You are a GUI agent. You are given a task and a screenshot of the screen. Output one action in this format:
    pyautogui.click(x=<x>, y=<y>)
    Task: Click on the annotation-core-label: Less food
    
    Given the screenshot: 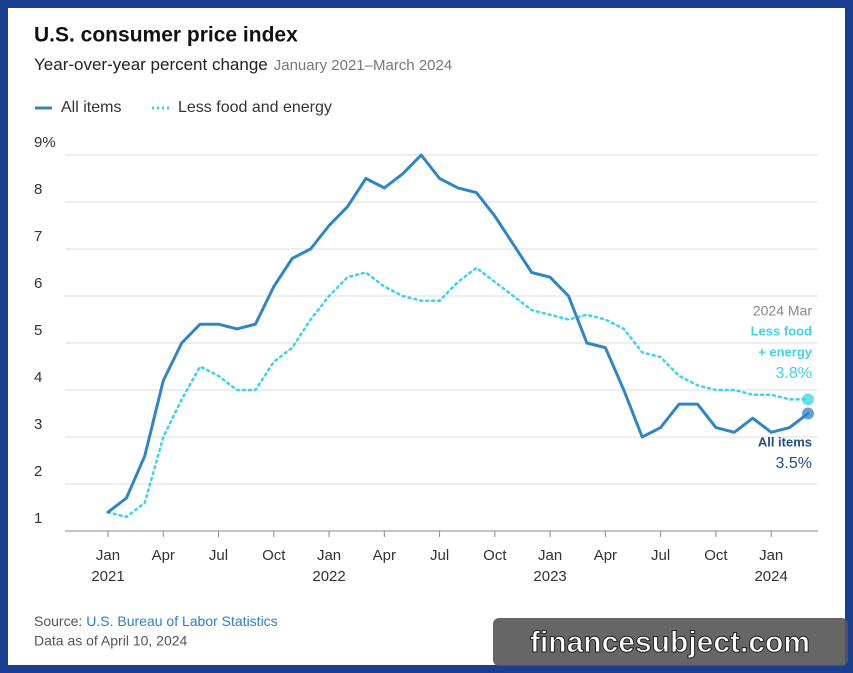 What is the action you would take?
    pyautogui.click(x=781, y=330)
    